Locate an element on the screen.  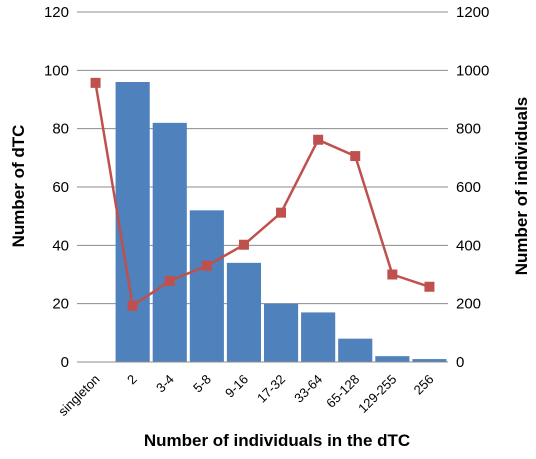
x-axis-title: Number of individuals in the dTC is located at coordinates (277, 440).